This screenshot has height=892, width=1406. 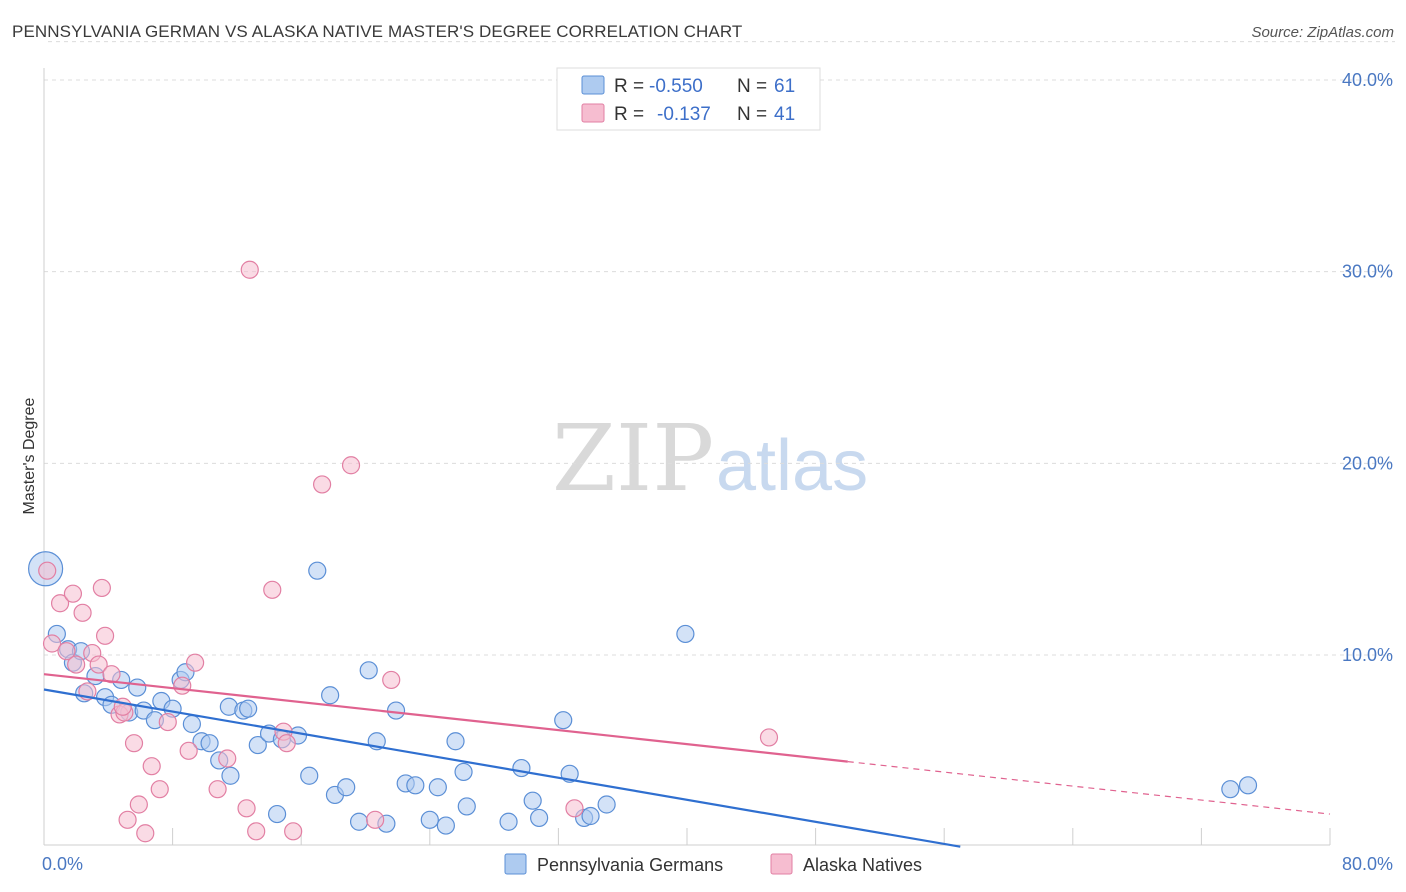 I want to click on legend-r-label-0: R =, so click(x=629, y=86).